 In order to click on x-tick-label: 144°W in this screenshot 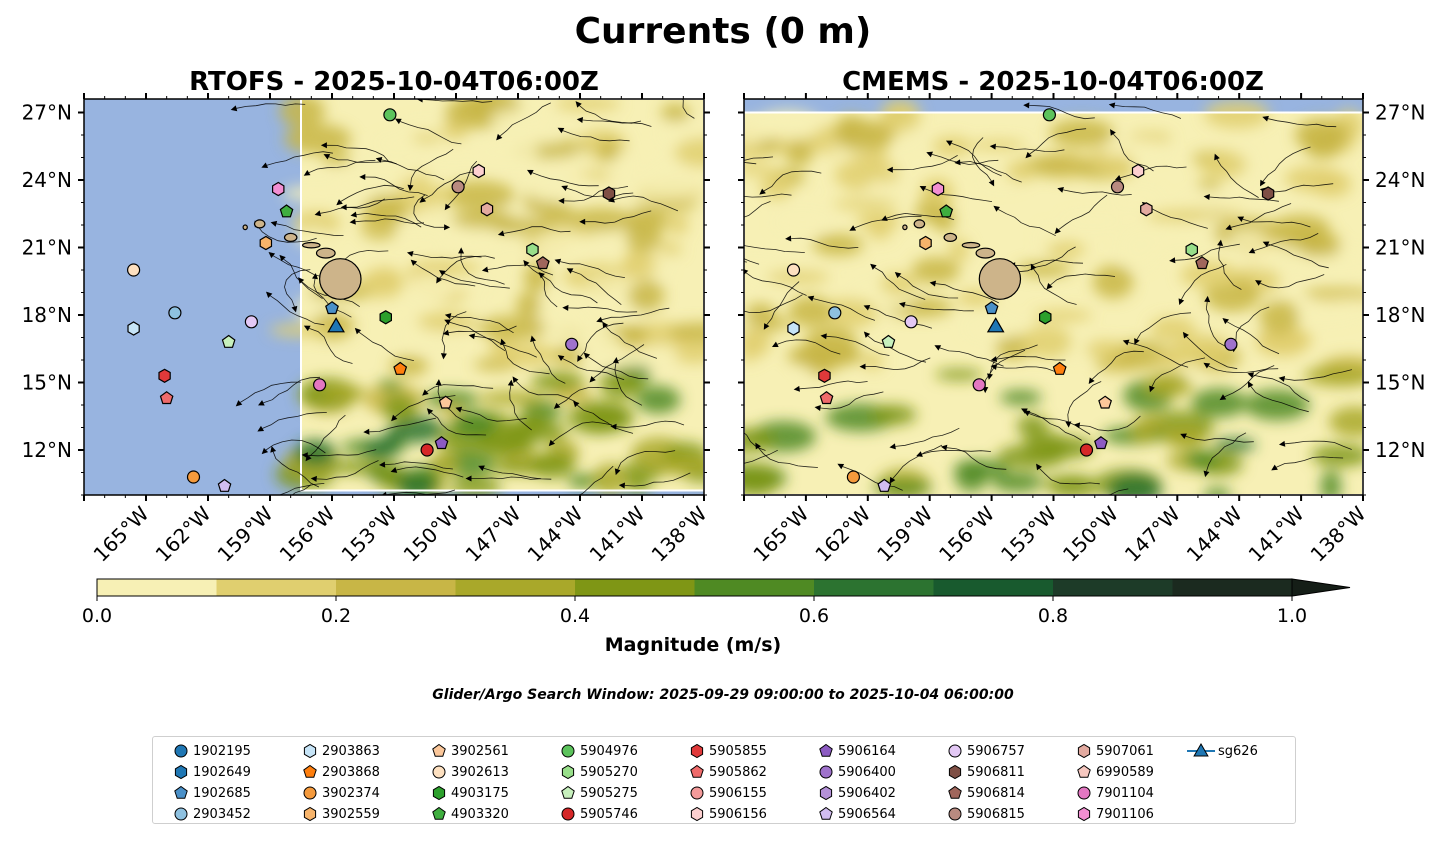, I will do `click(555, 533)`.